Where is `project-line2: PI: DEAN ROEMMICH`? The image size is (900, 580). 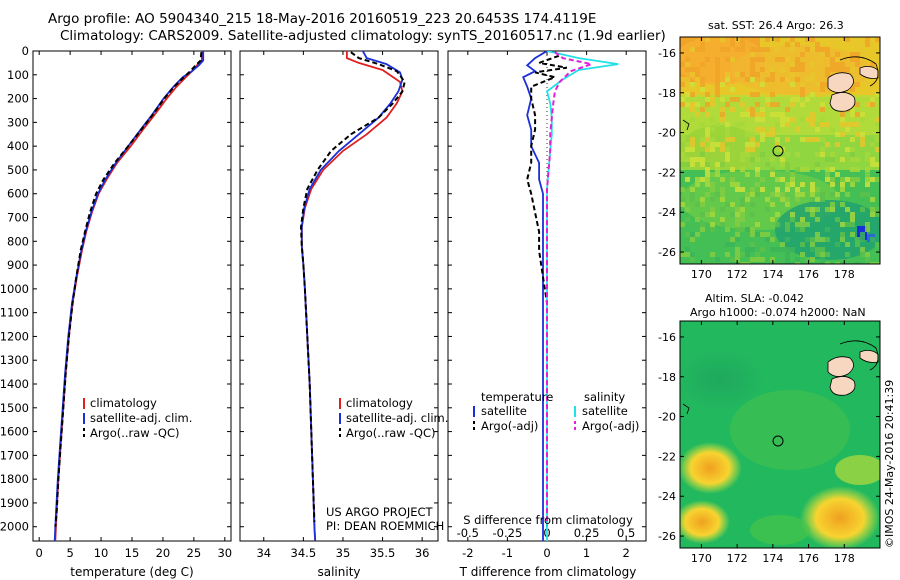
project-line2: PI: DEAN ROEMMICH is located at coordinates (385, 526).